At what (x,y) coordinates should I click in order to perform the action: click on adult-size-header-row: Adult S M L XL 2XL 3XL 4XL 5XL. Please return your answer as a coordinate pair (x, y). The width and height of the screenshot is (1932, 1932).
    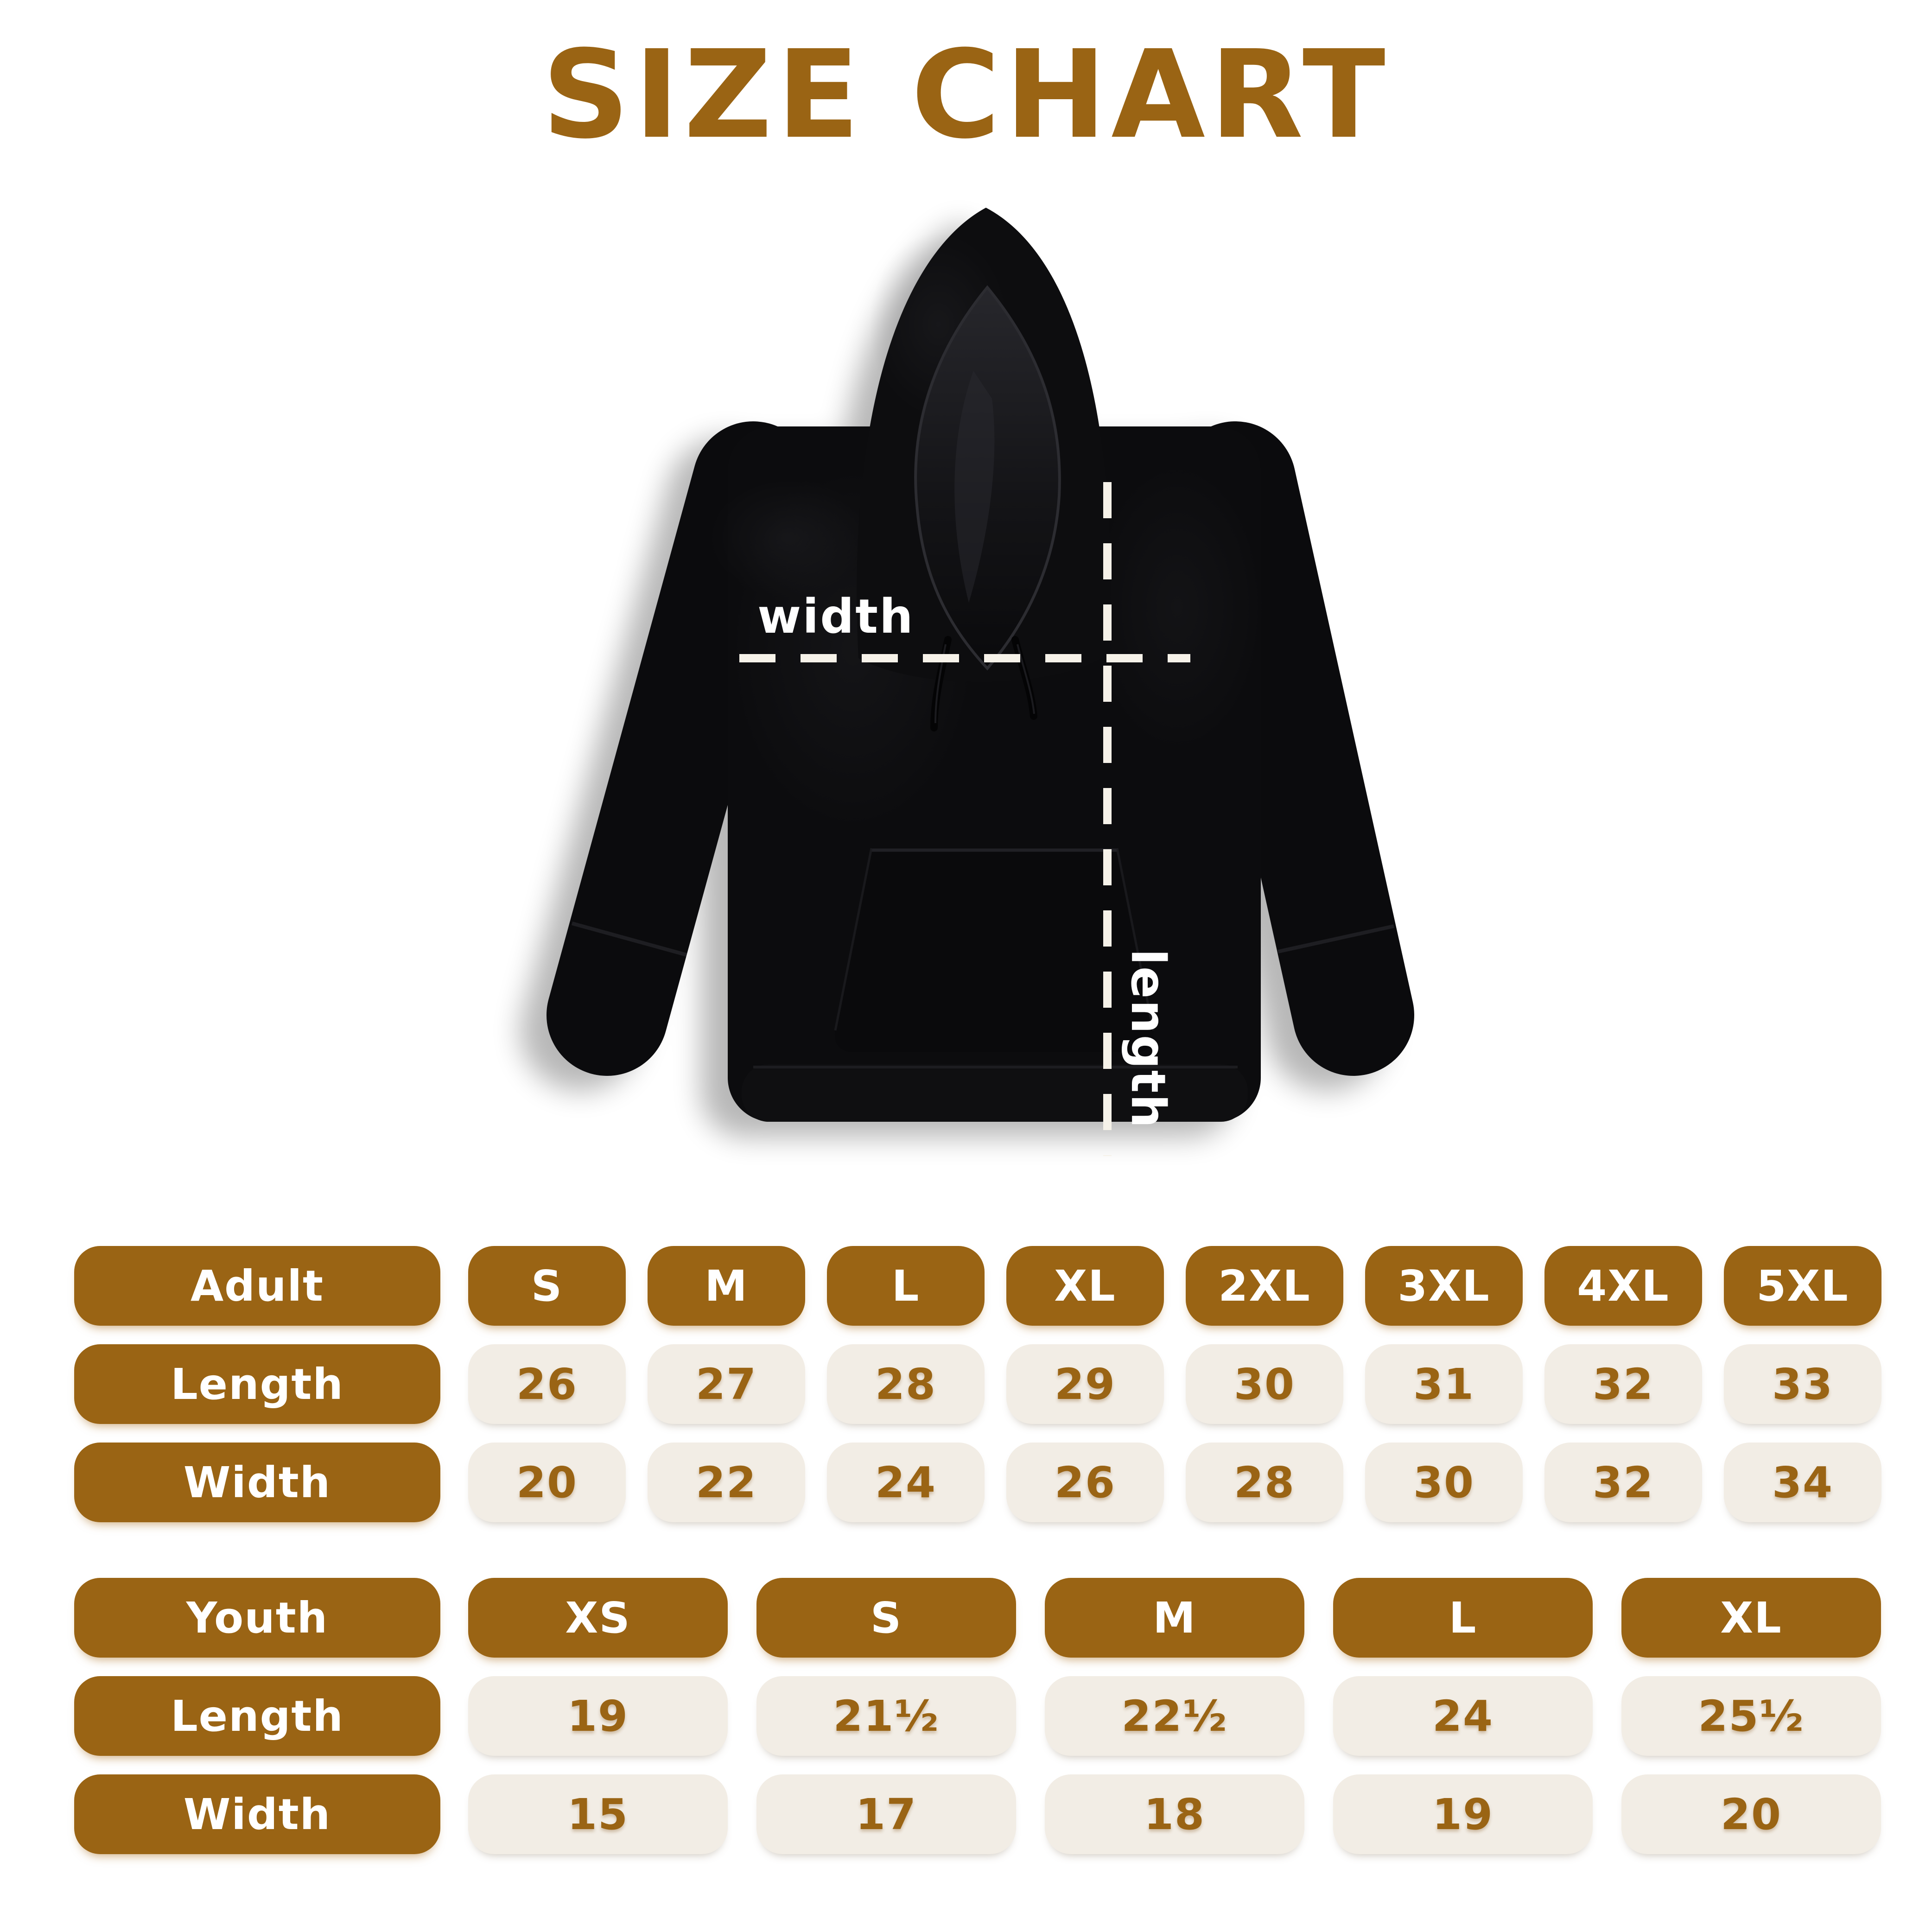
    Looking at the image, I should click on (978, 1286).